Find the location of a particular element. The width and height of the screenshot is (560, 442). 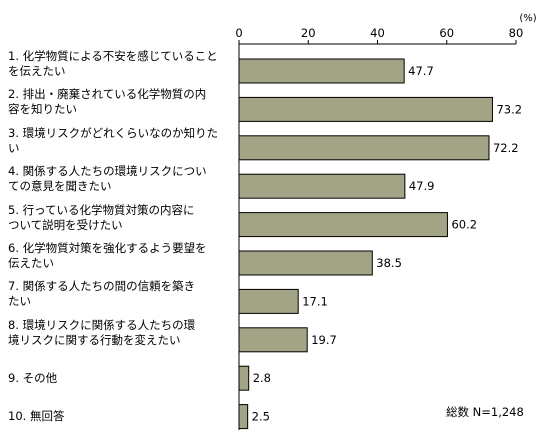

x-tick-label: 60 is located at coordinates (446, 33).